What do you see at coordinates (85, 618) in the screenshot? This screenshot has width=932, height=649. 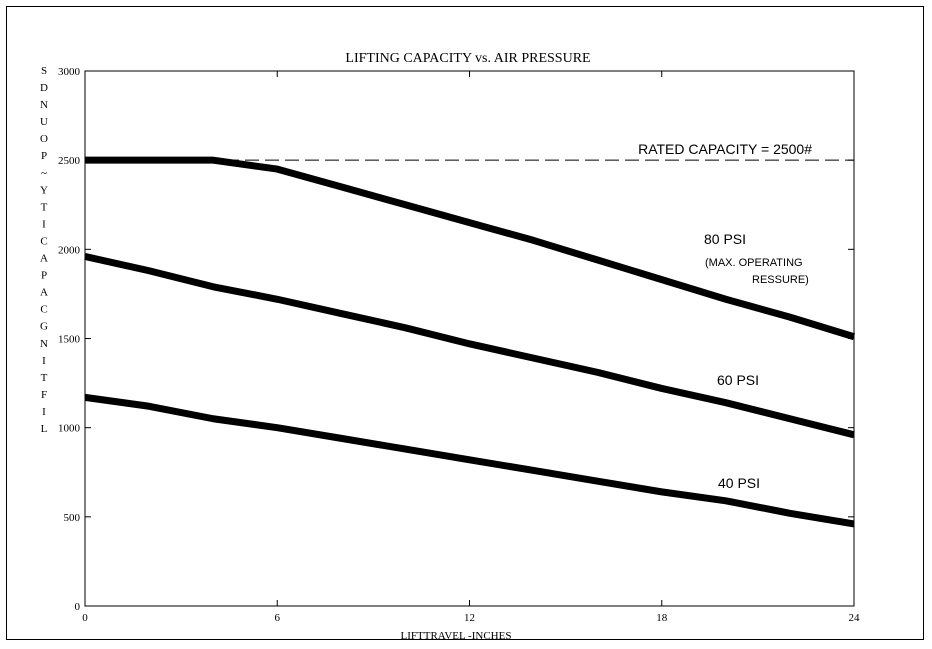 I see `x-tick-label: 0` at bounding box center [85, 618].